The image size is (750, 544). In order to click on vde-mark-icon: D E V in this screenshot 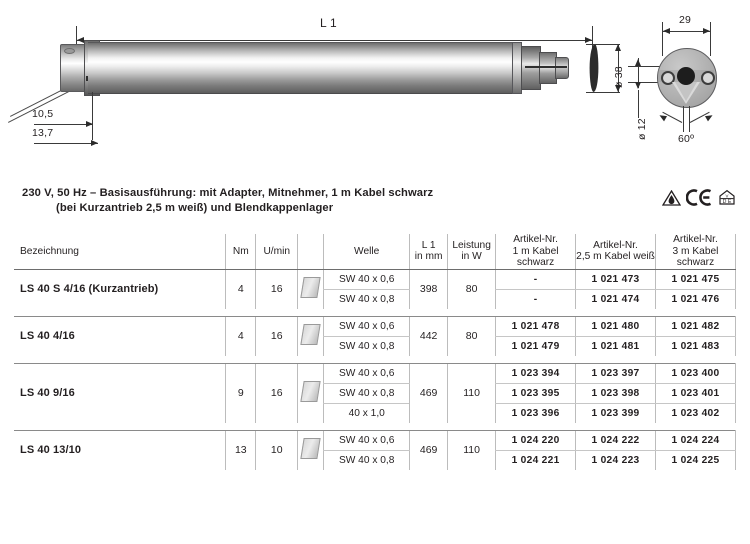, I will do `click(727, 200)`.